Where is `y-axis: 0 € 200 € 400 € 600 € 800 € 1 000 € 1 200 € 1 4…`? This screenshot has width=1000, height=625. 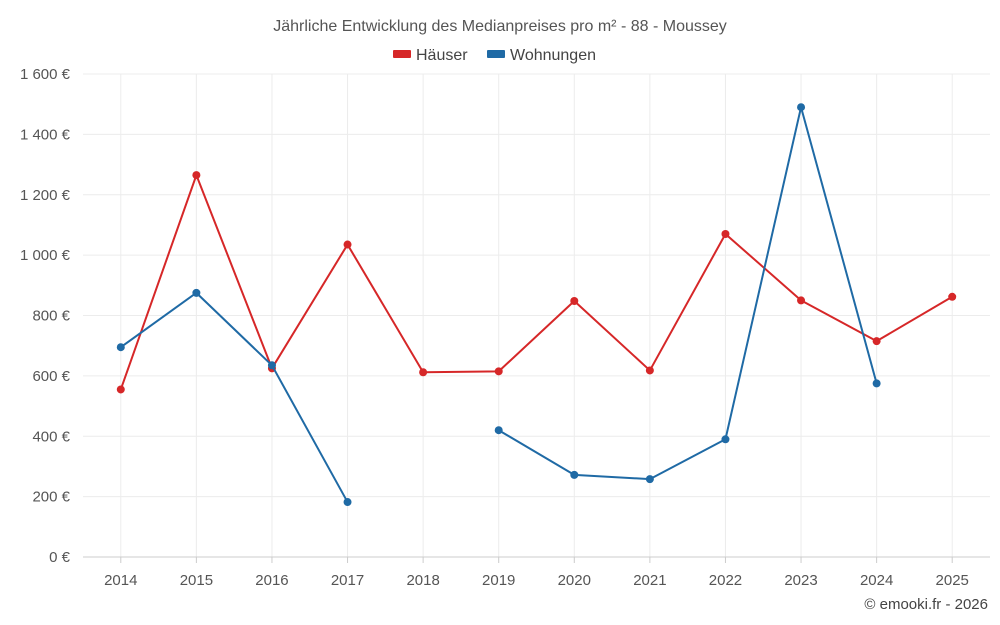 y-axis: 0 € 200 € 400 € 600 € 800 € 1 000 € 1 200 € 1 4… is located at coordinates (45, 316).